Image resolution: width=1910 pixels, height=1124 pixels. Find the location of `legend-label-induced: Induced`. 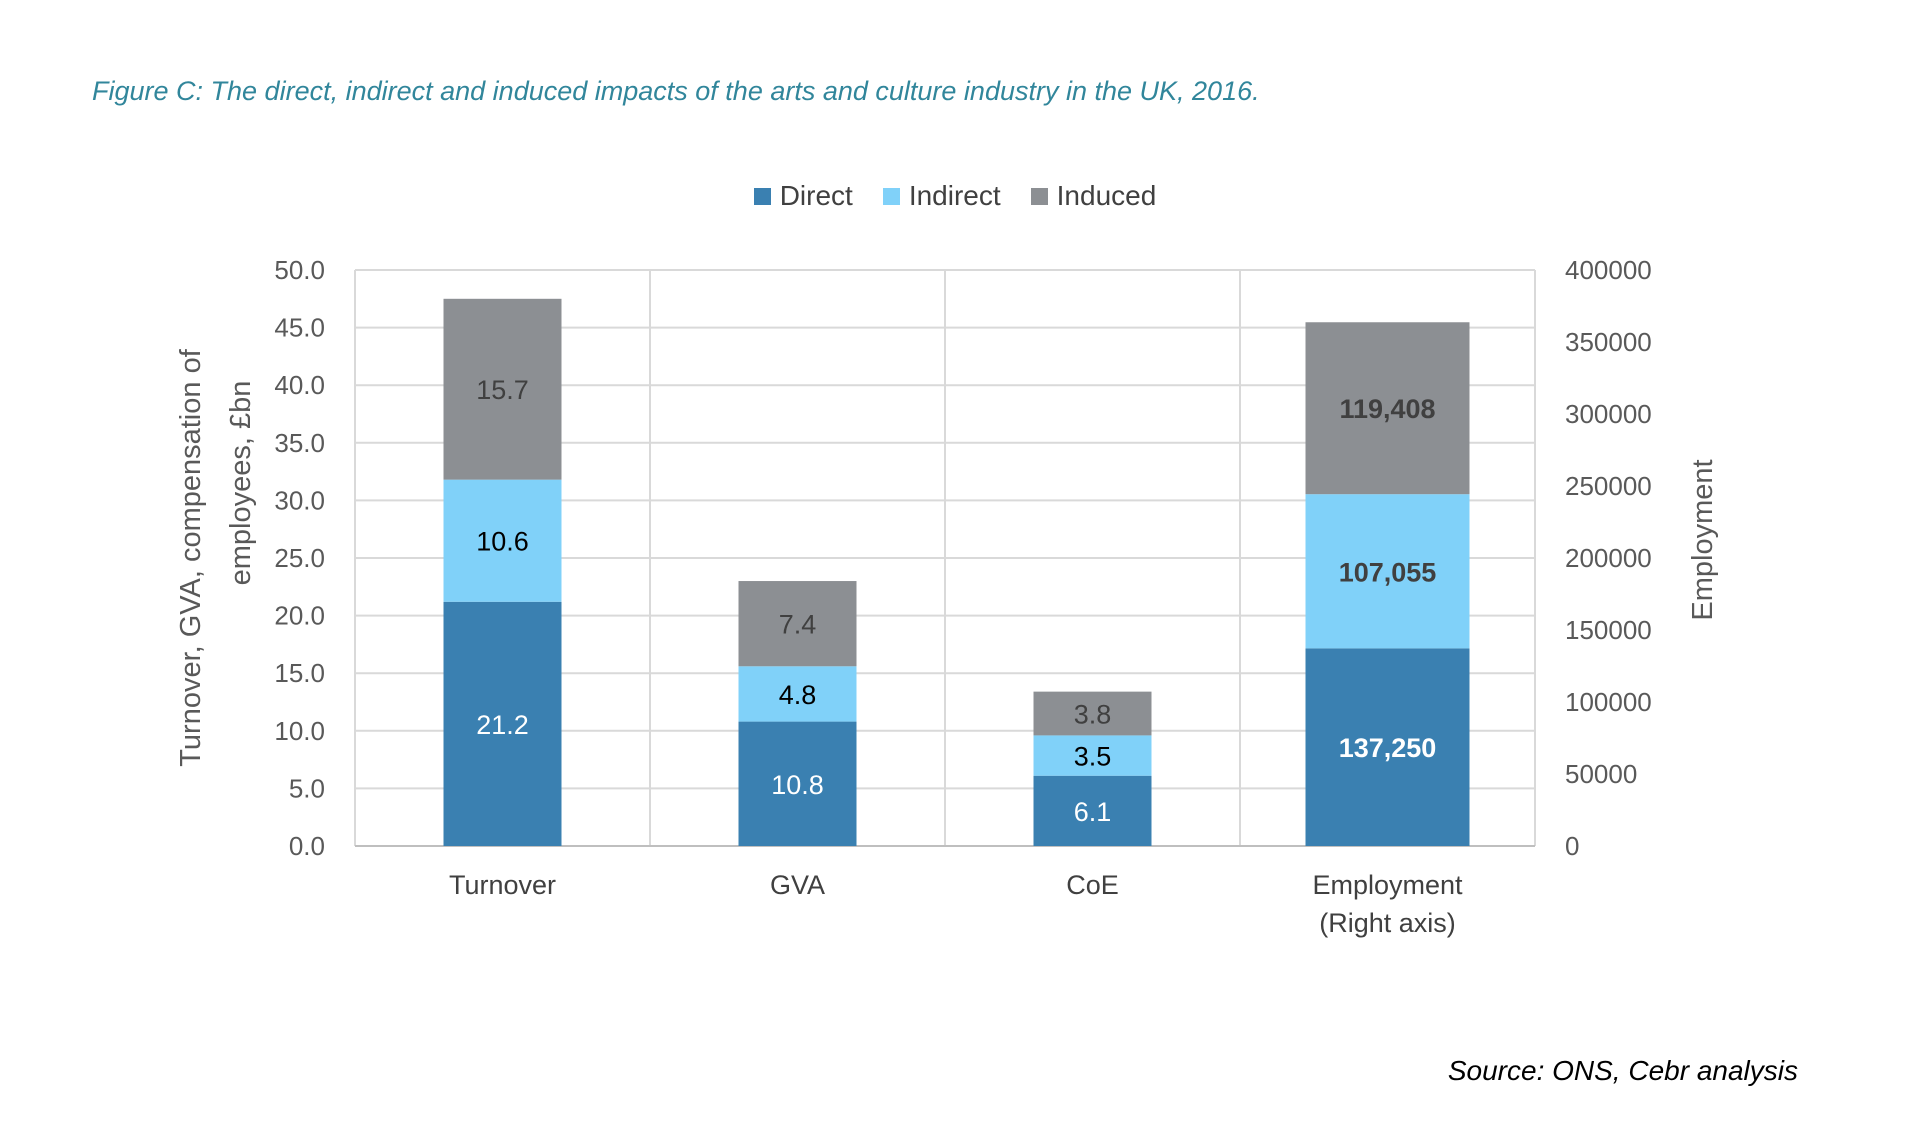

legend-label-induced: Induced is located at coordinates (1106, 195).